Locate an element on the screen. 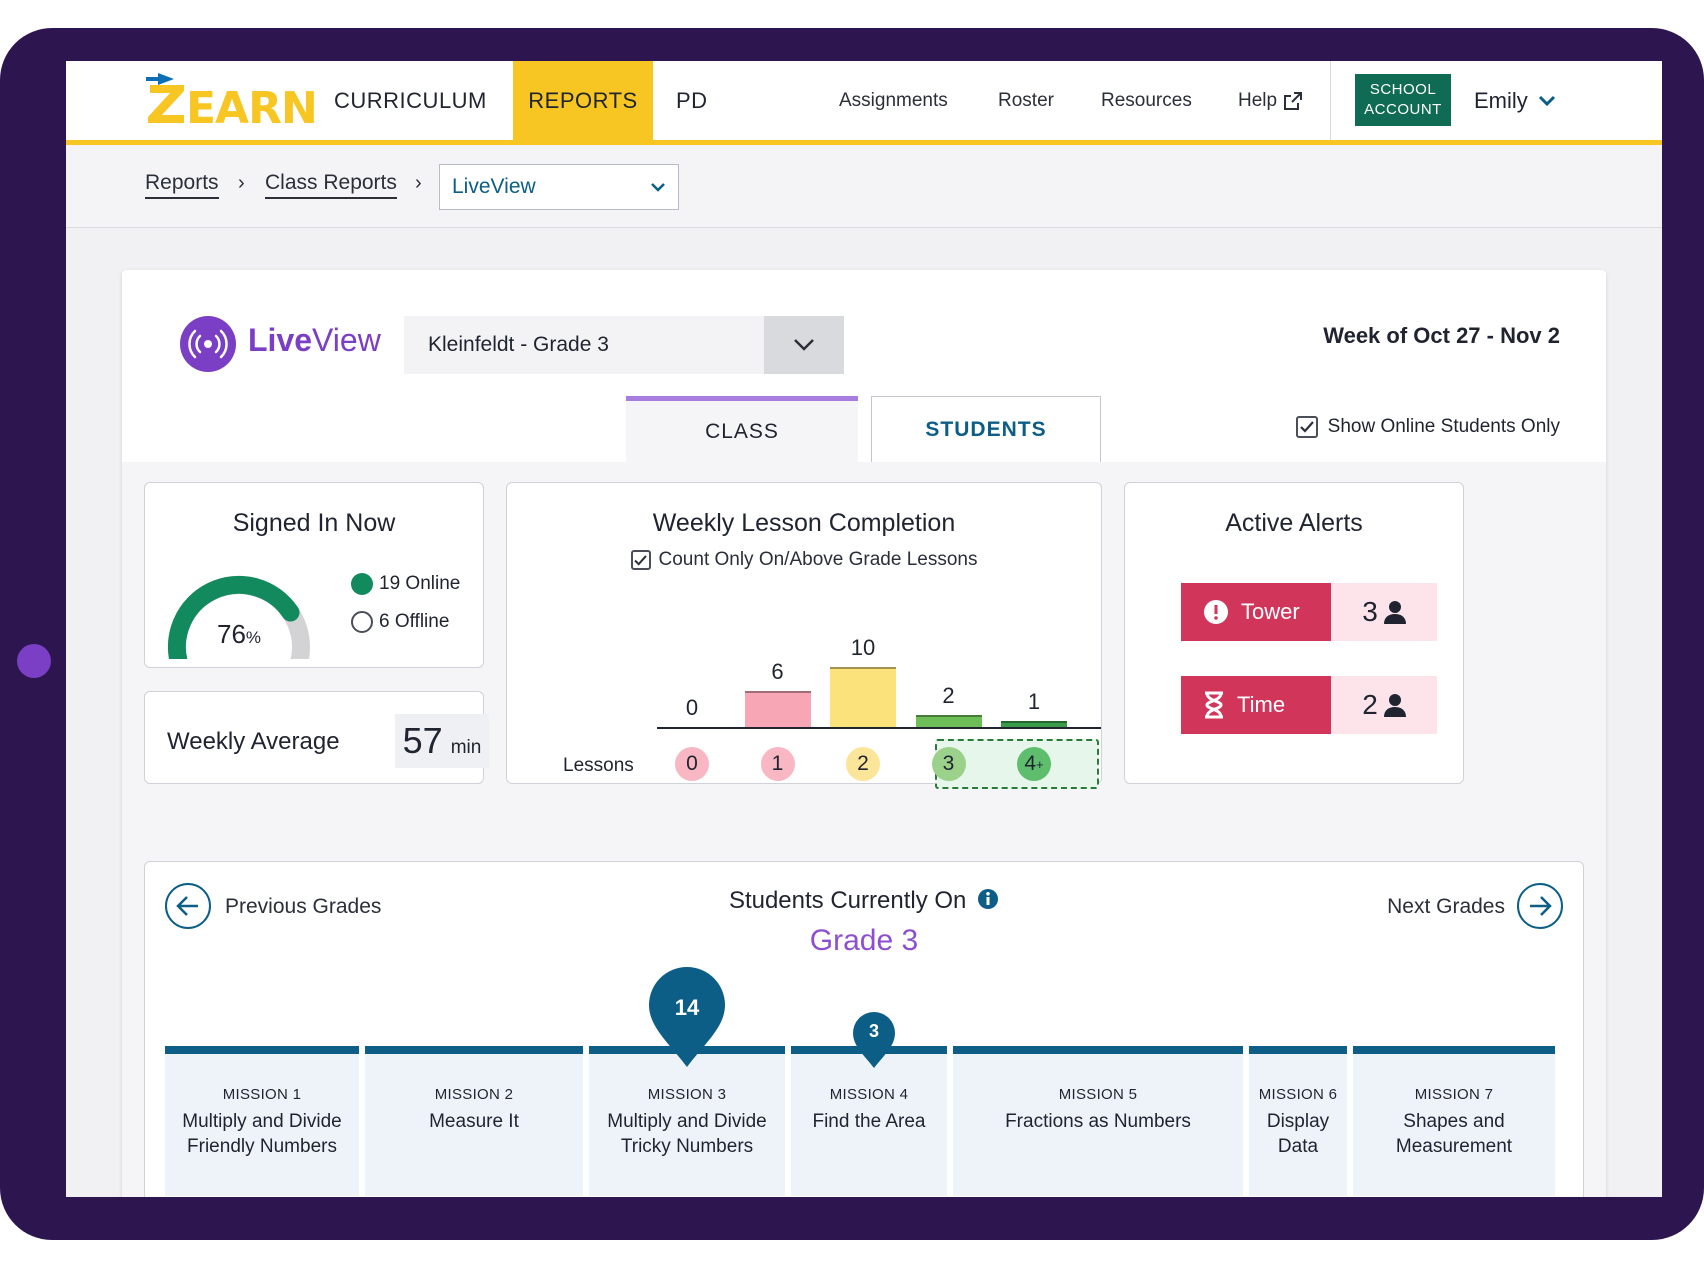 The image size is (1704, 1267). bar-value-2: 10 is located at coordinates (863, 647).